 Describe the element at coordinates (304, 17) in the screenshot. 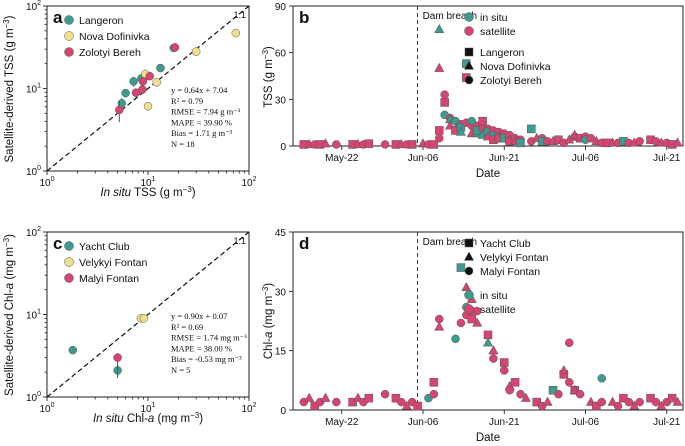

I see `panel-label: b` at that location.